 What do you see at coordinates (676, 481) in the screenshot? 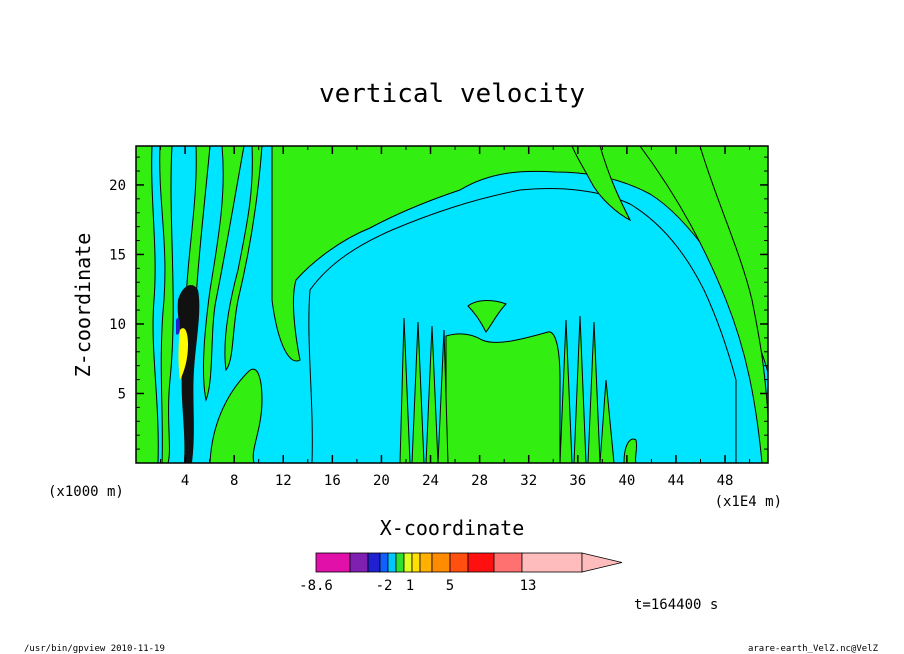
I see `x-tick-label: 44` at bounding box center [676, 481].